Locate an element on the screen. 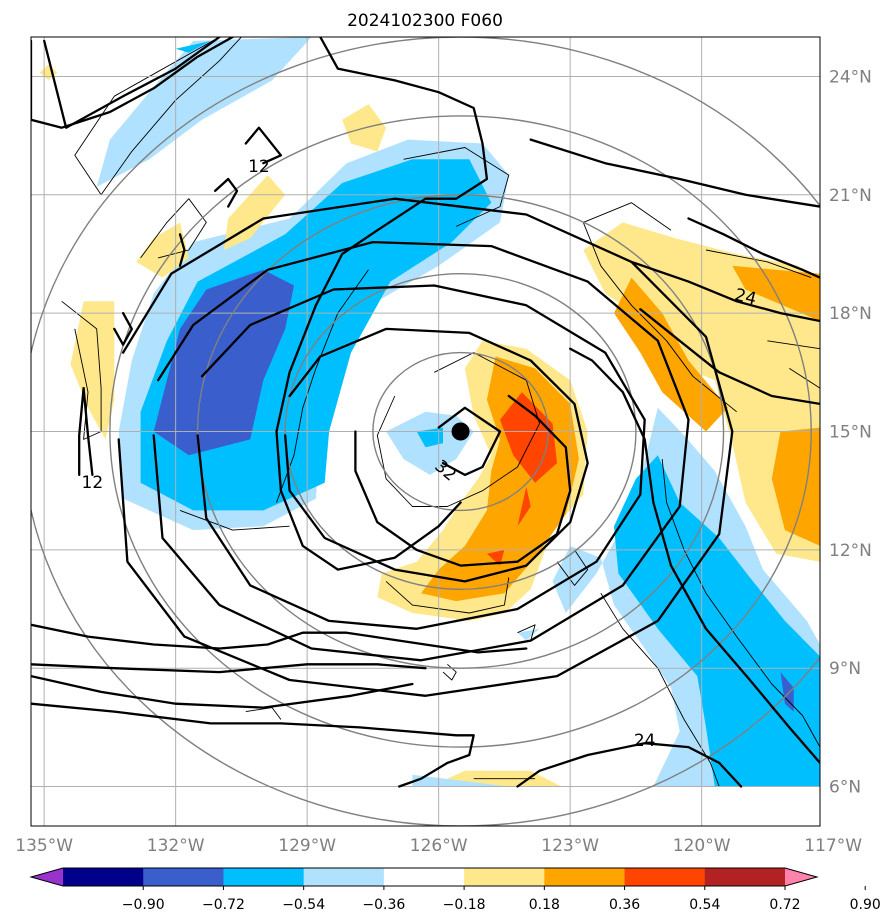  colorbar-label-9: 0.90 is located at coordinates (865, 905).